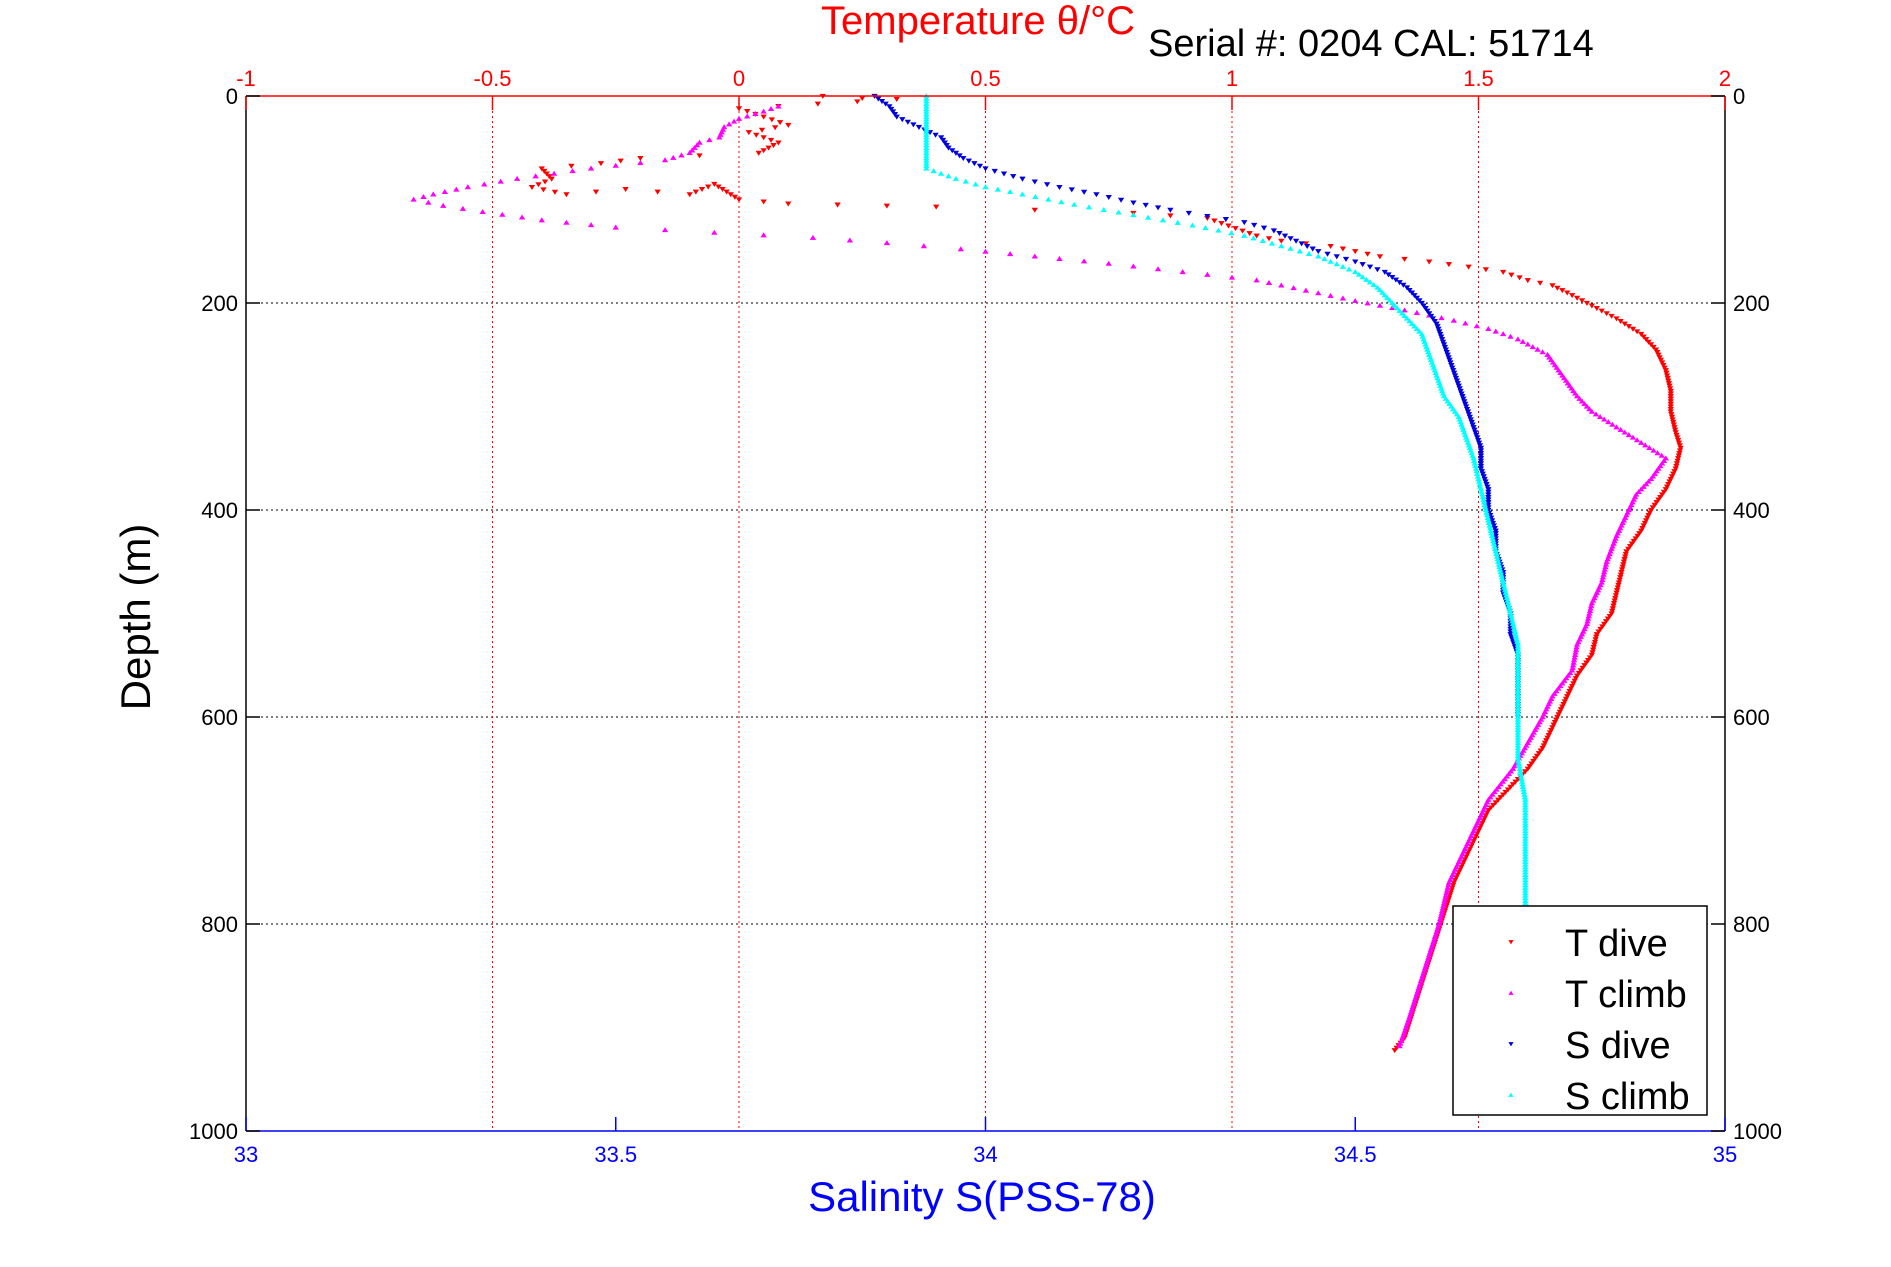 Image resolution: width=1891 pixels, height=1267 pixels. What do you see at coordinates (1751, 303) in the screenshot?
I see `y-right-tick-label: 200` at bounding box center [1751, 303].